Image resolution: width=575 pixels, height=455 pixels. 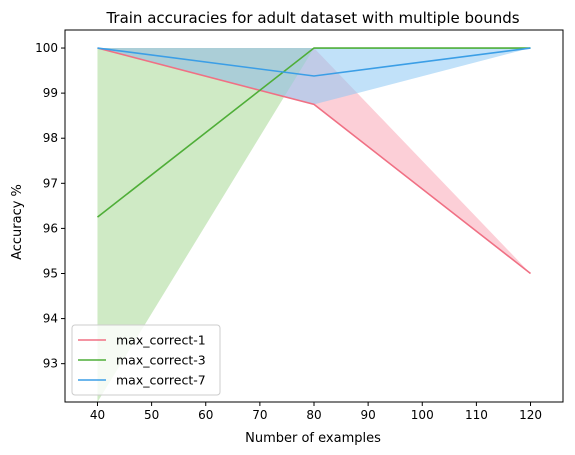 I want to click on y-tick-label: 100, so click(x=46, y=48).